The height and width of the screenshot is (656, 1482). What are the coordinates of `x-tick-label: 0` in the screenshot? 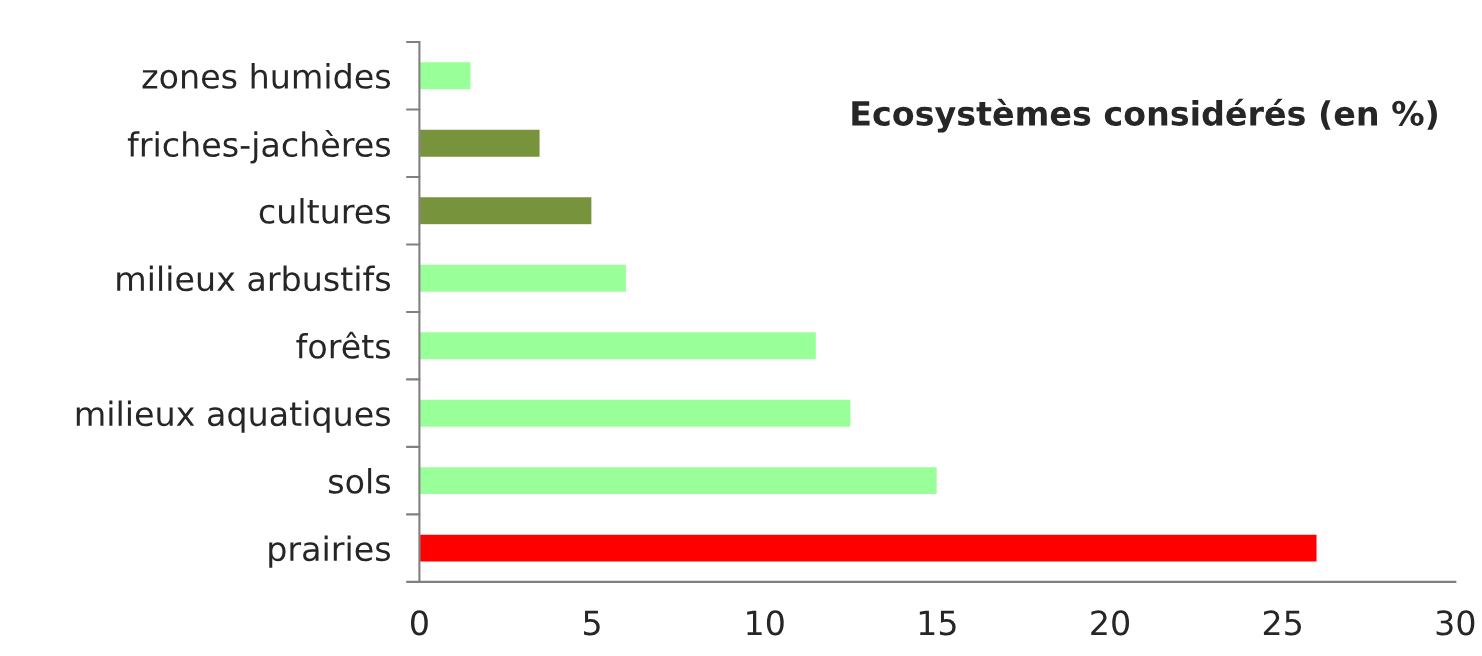 It's located at (419, 623).